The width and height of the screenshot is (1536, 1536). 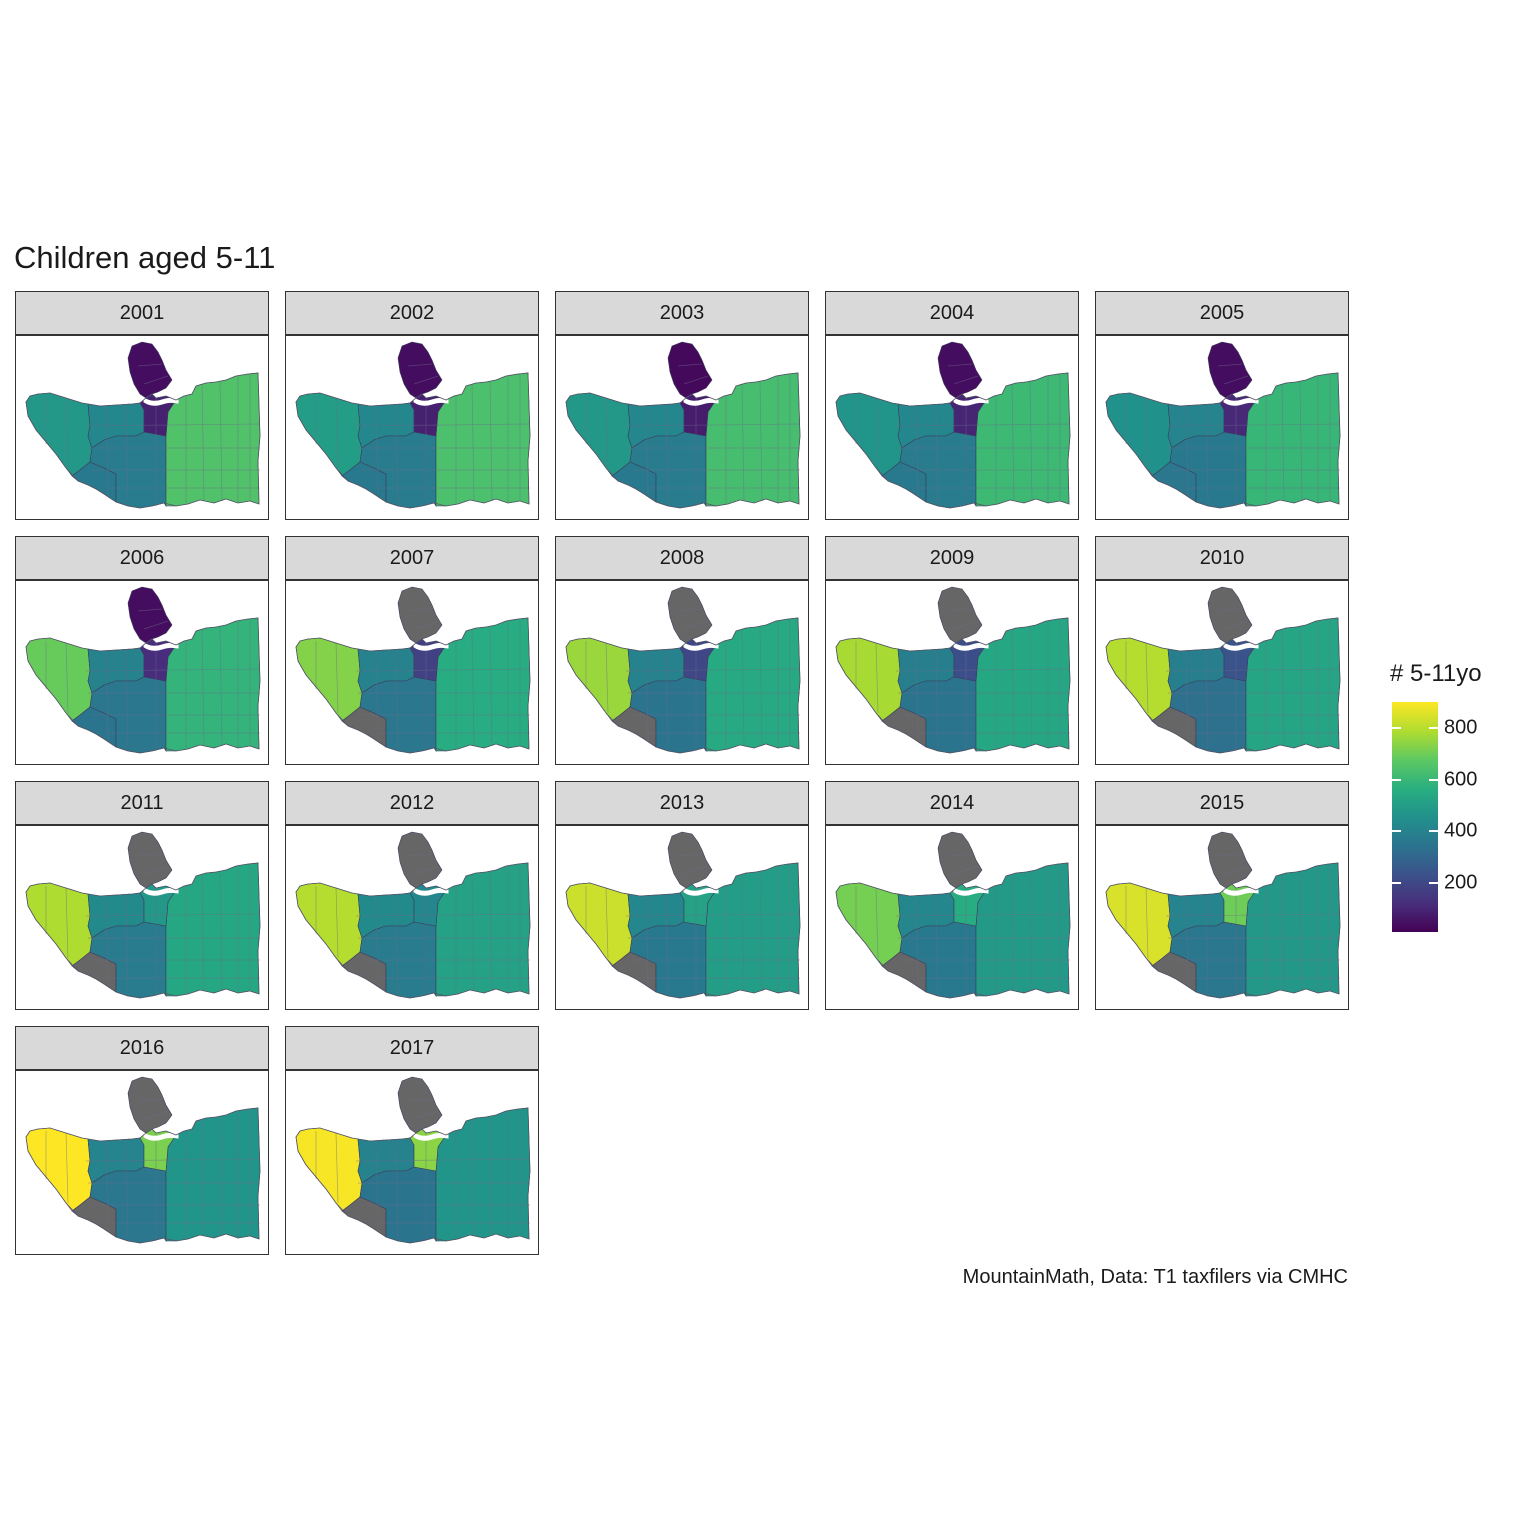 I want to click on facet-panel: 2007, so click(x=412, y=650).